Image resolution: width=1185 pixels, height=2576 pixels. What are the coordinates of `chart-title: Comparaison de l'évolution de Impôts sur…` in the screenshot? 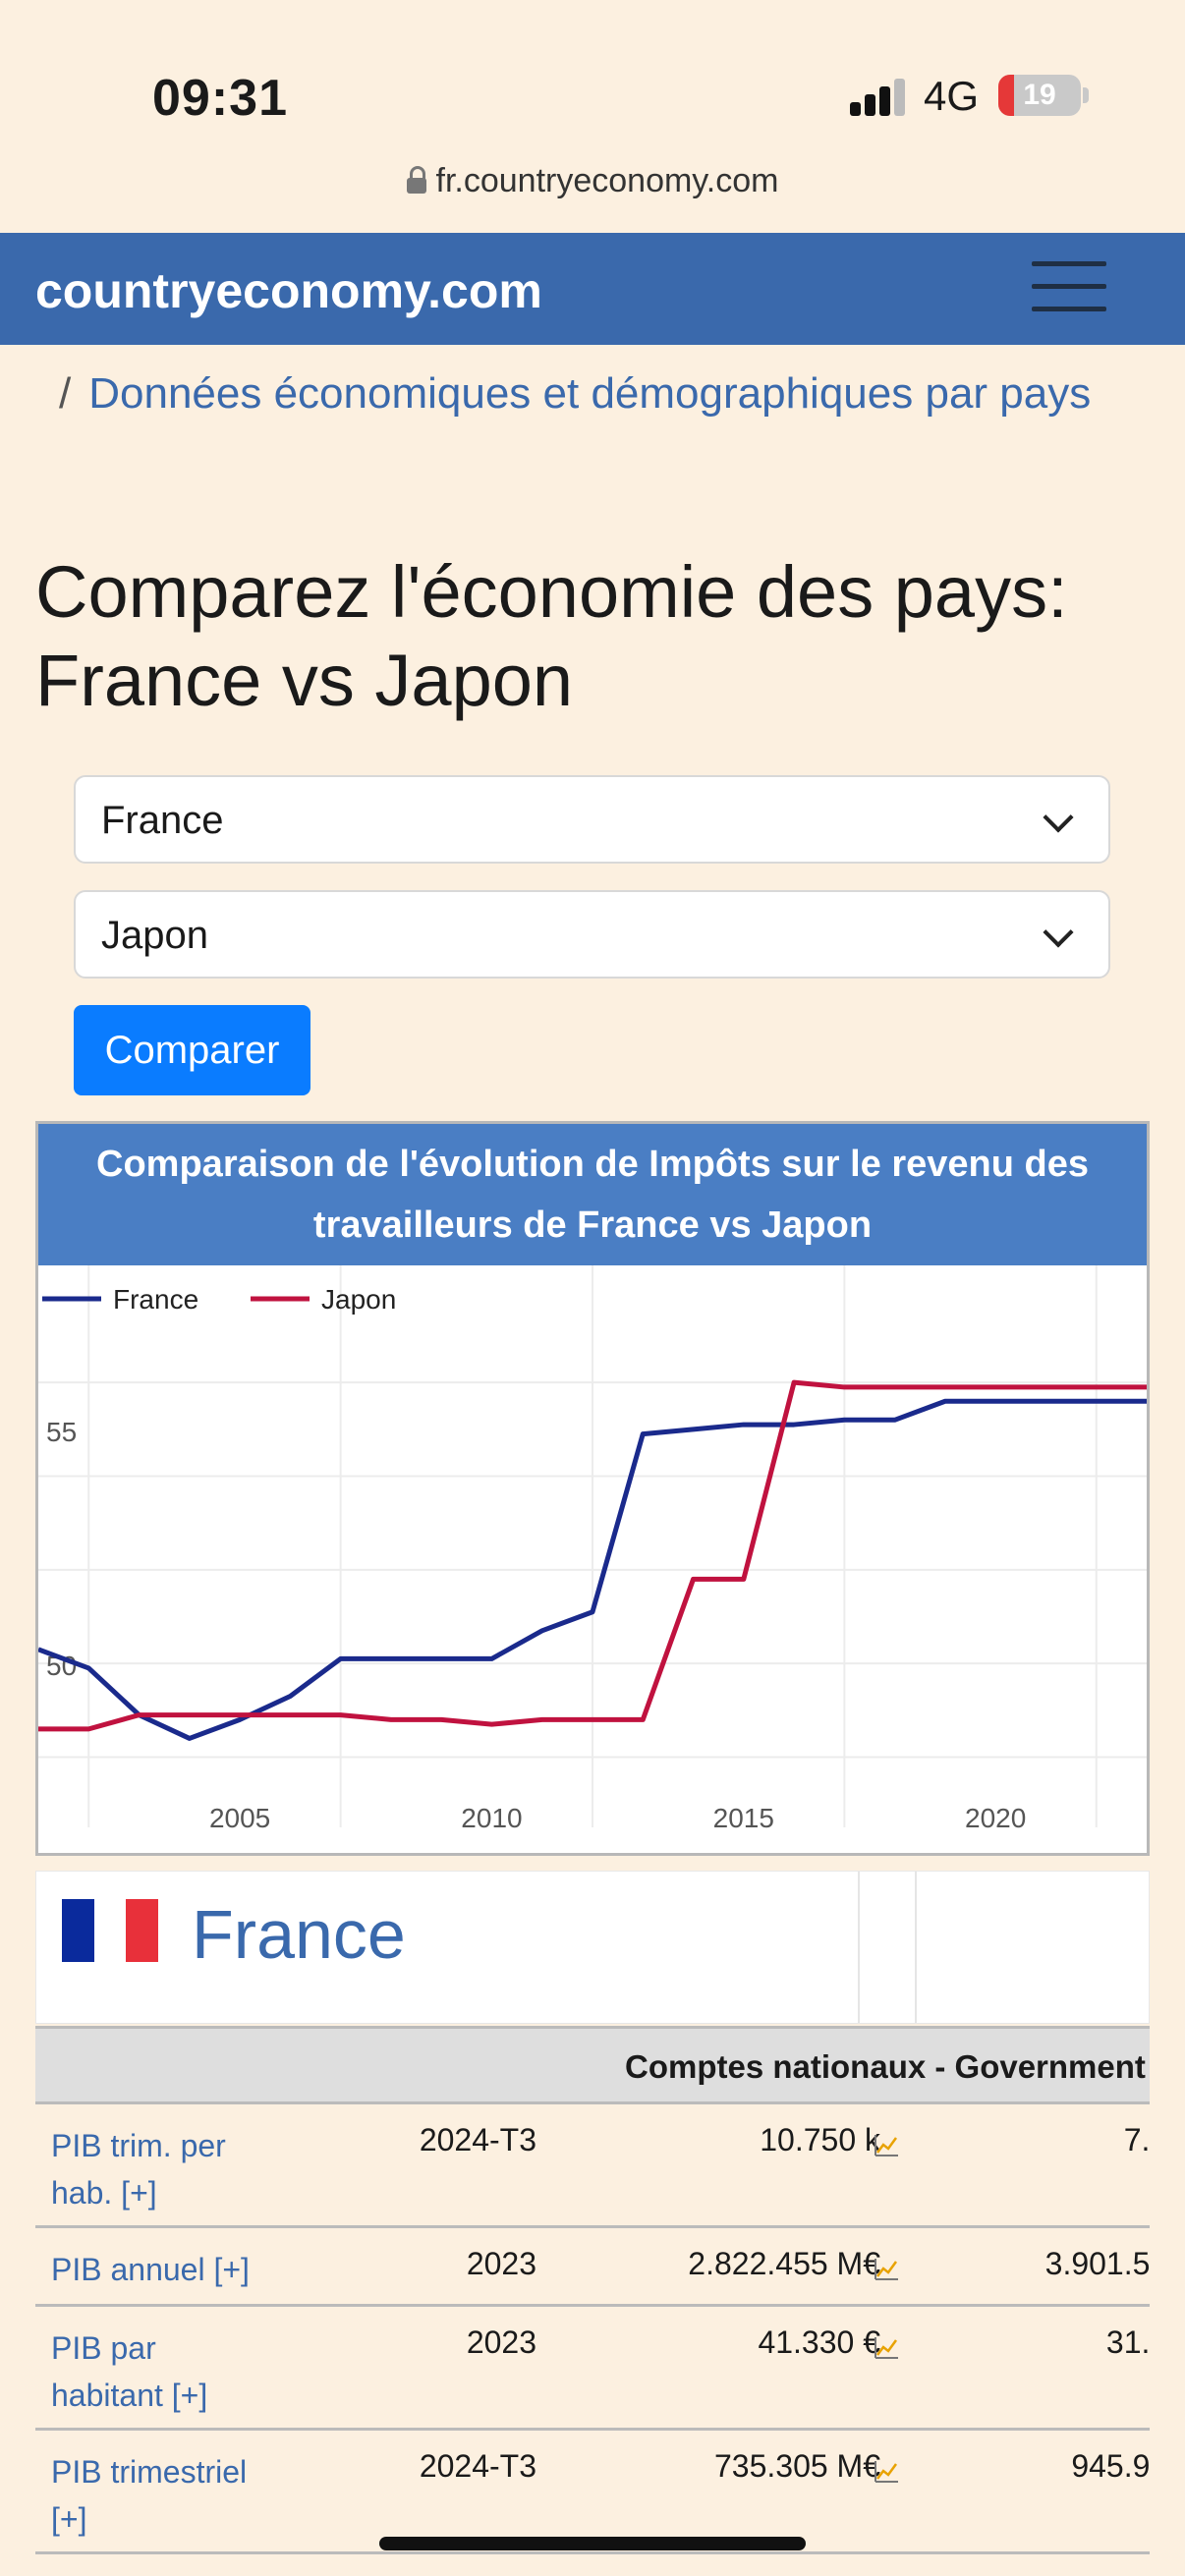 It's located at (592, 1194).